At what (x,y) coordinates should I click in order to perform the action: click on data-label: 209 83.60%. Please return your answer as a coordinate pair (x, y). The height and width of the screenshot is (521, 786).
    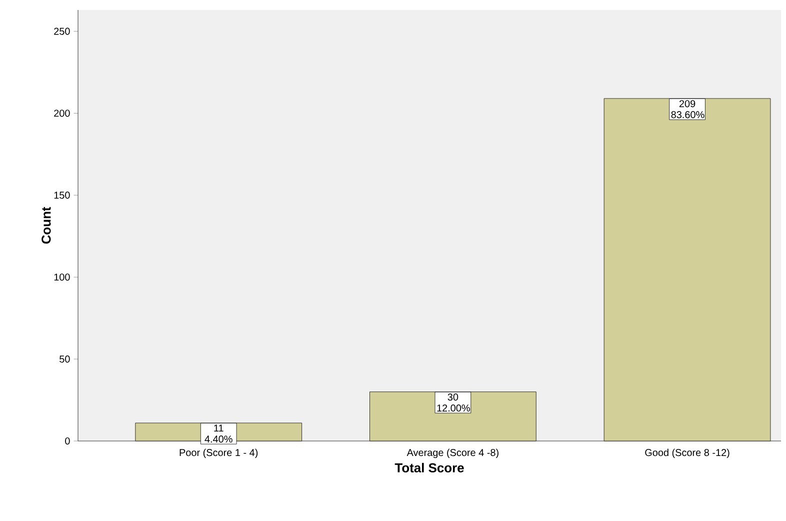
    Looking at the image, I should click on (687, 109).